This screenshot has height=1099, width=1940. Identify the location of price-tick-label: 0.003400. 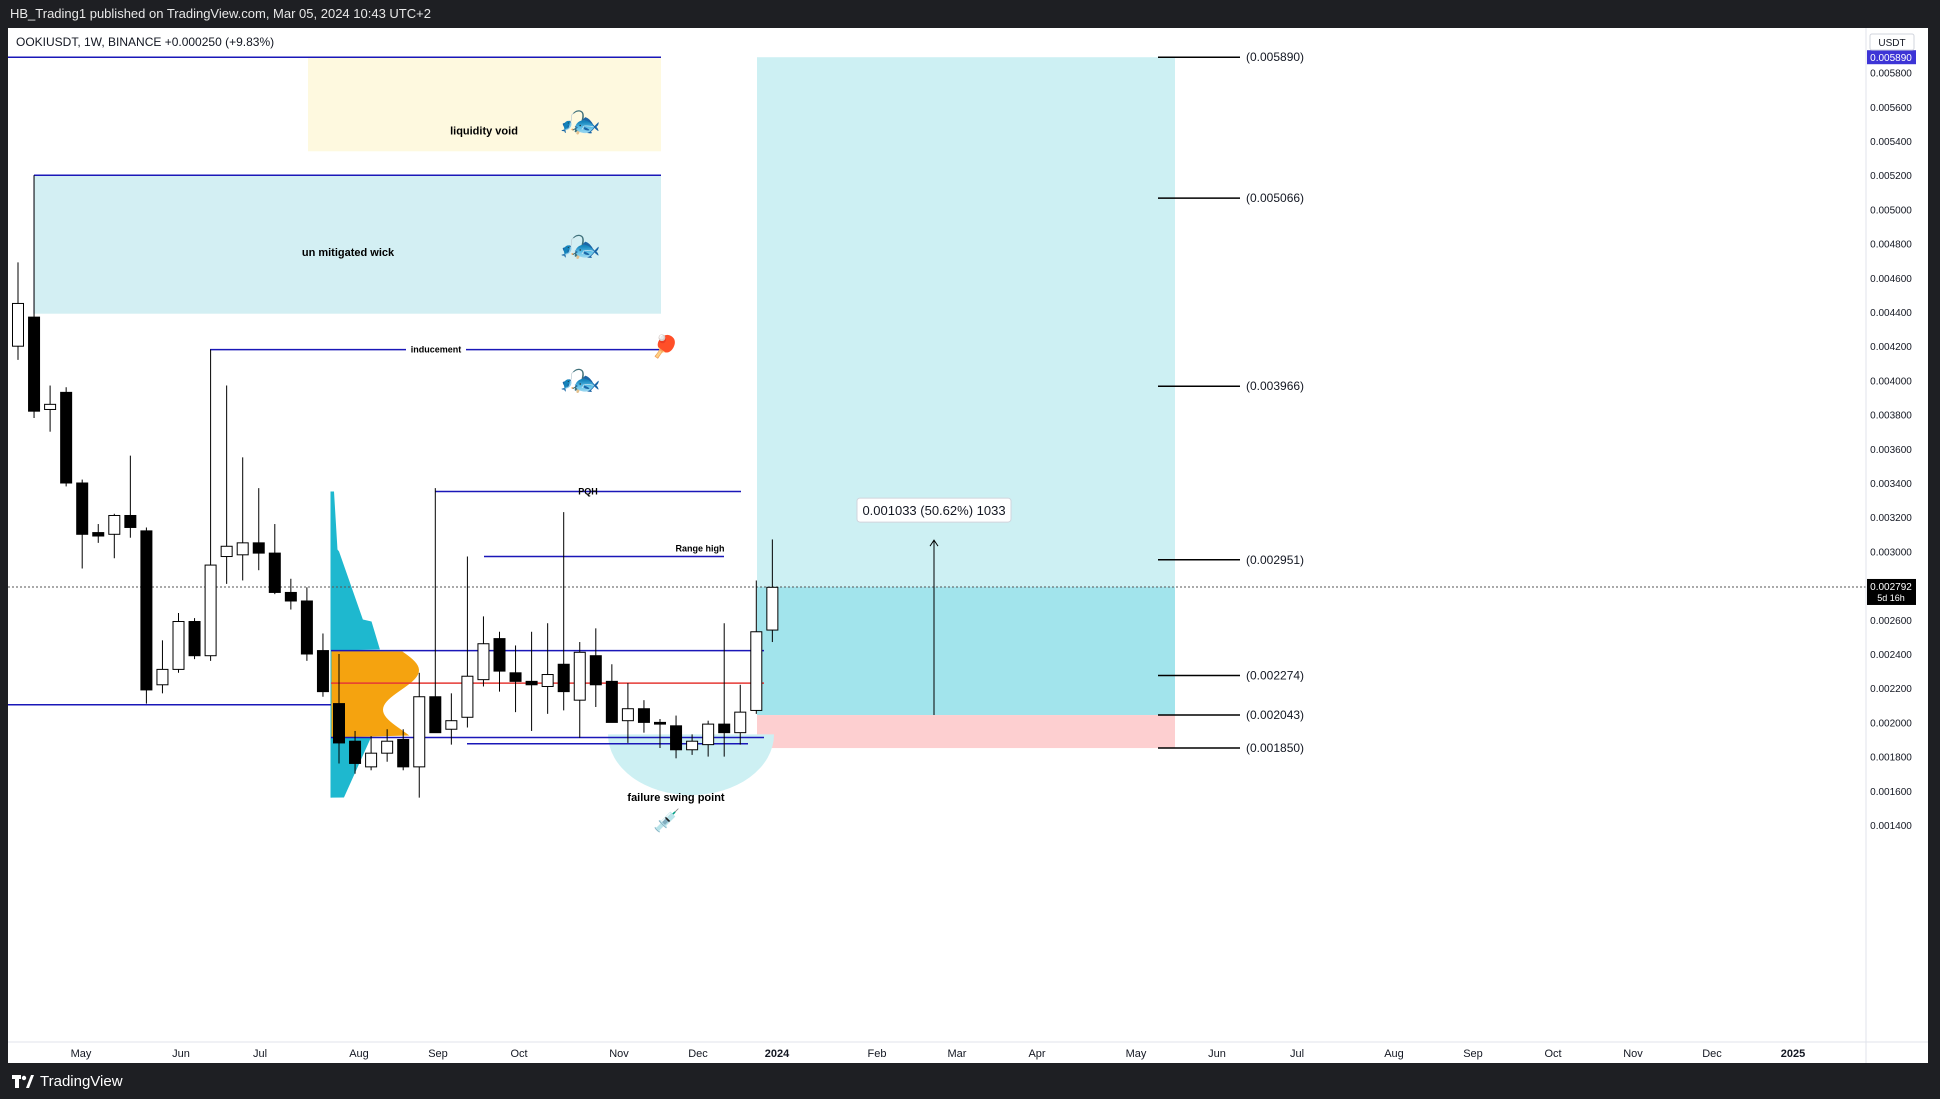
(1891, 484).